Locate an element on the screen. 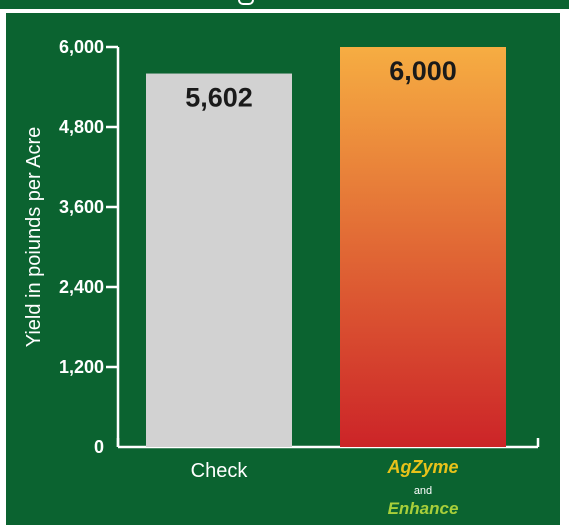 This screenshot has width=569, height=525. y-axis-title: Yield in poiunds per Acre is located at coordinates (34, 237).